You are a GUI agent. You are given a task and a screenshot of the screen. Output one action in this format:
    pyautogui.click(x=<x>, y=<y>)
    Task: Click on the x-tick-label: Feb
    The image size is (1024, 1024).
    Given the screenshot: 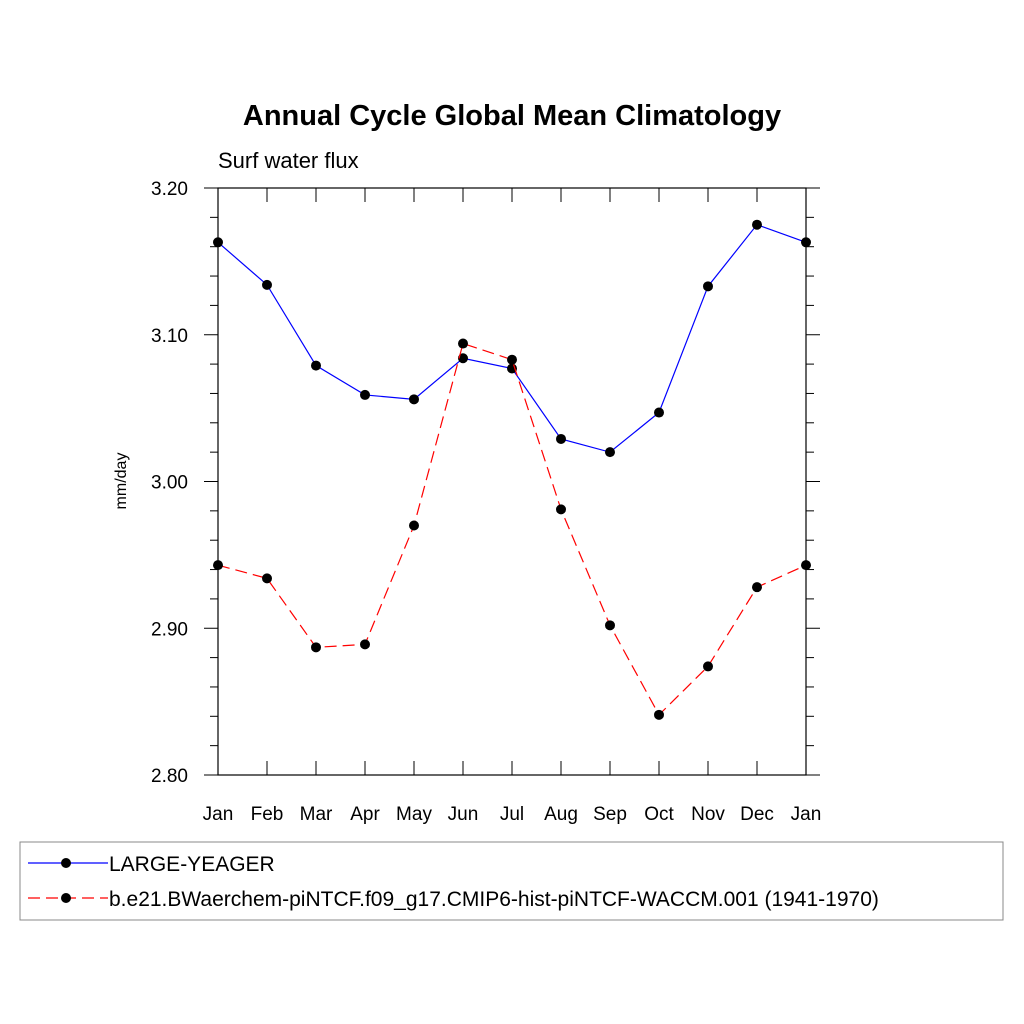 What is the action you would take?
    pyautogui.click(x=267, y=814)
    